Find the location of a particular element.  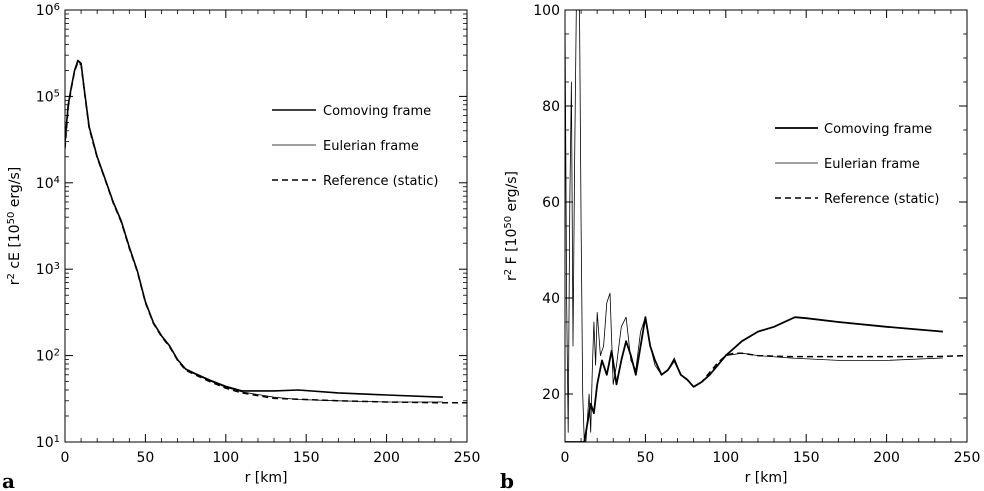

panel-a-x-tick-label: 100 is located at coordinates (225, 458).